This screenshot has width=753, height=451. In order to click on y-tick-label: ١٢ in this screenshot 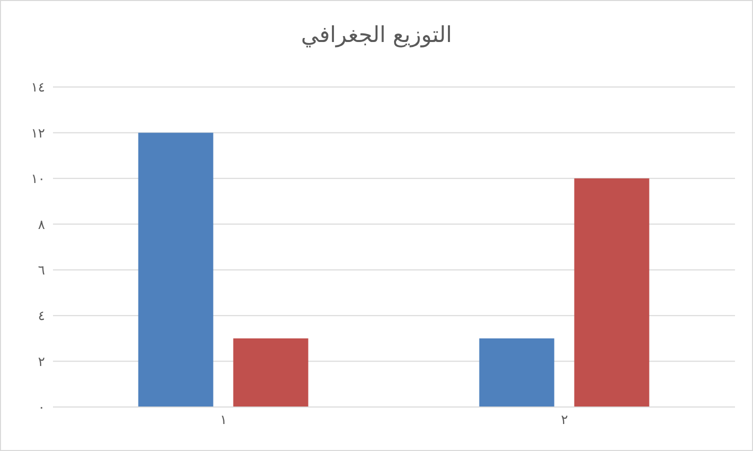, I will do `click(38, 134)`.